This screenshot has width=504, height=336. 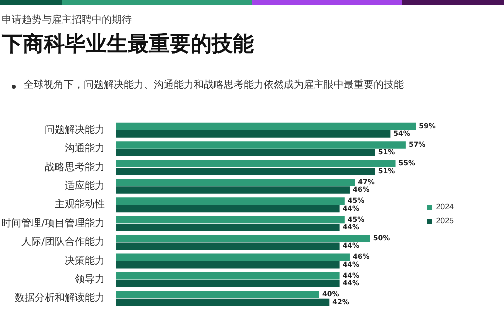 I want to click on y-tick-label: 适应能力, so click(x=85, y=186).